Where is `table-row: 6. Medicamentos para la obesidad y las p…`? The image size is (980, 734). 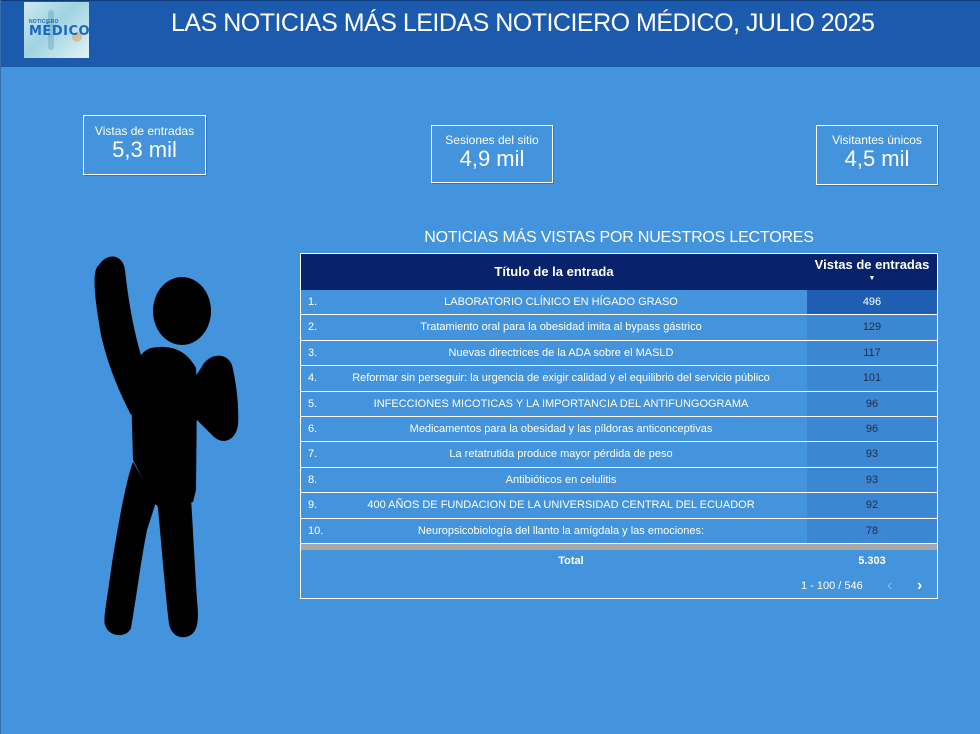
table-row: 6. Medicamentos para la obesidad y las p… is located at coordinates (619, 429).